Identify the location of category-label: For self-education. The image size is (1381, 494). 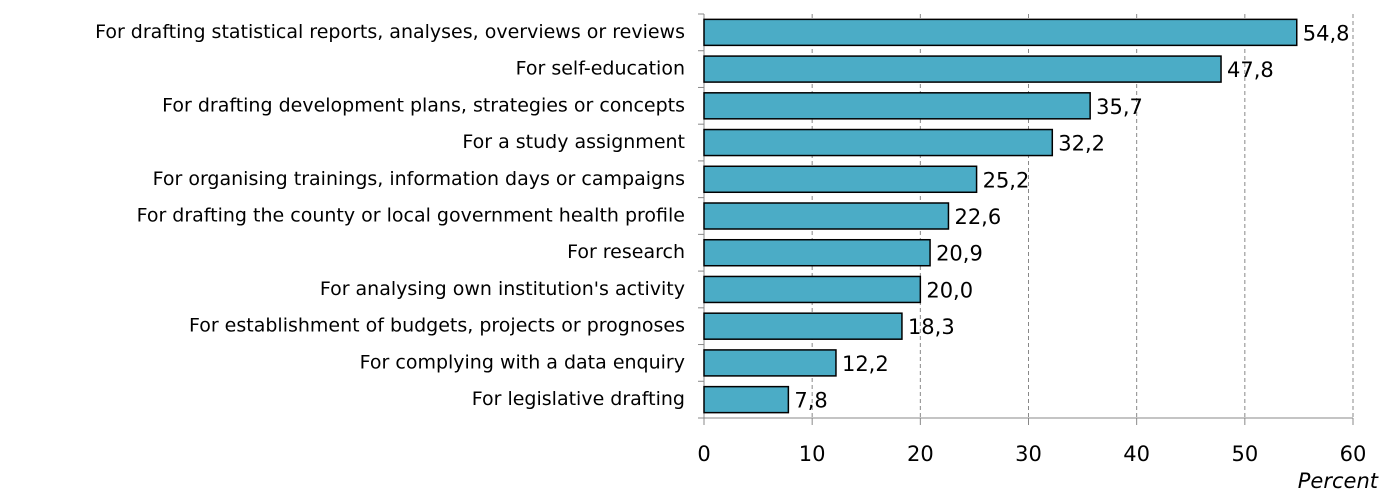
(600, 69).